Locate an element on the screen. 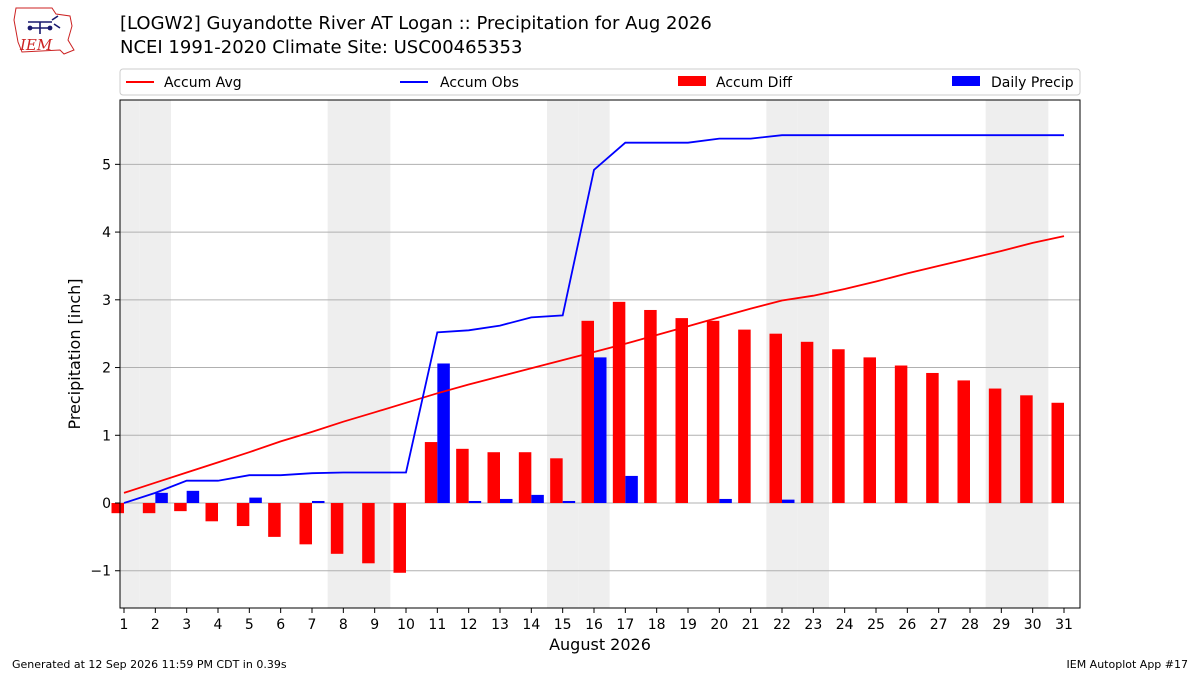  weather-station-icon is located at coordinates (44, 24).